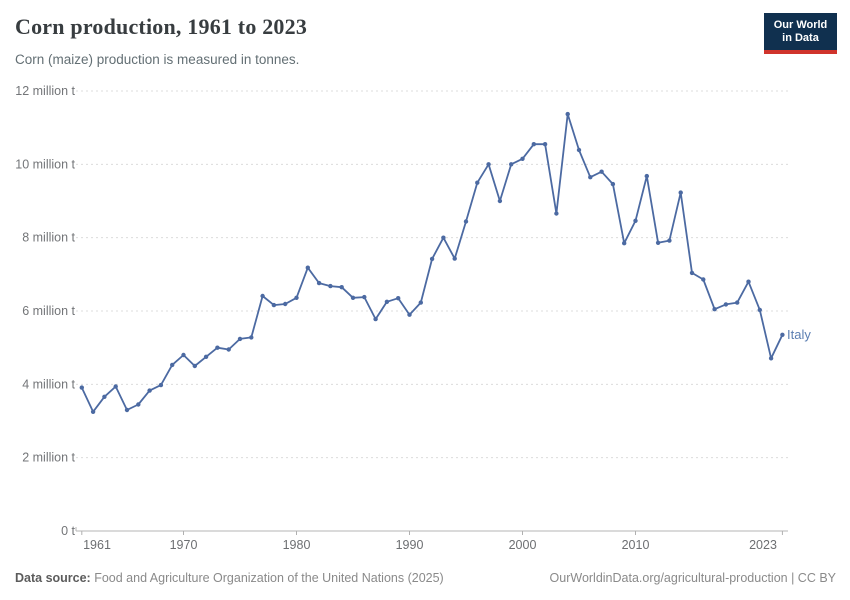 The width and height of the screenshot is (850, 600). I want to click on y-axis-tick-label: 2 million t, so click(48, 458).